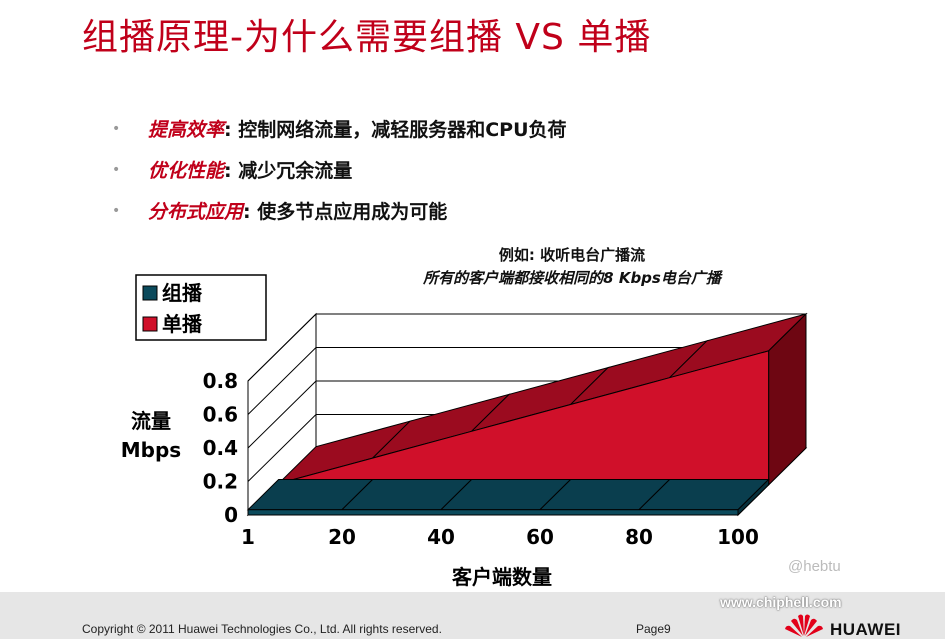 The height and width of the screenshot is (640, 945). I want to click on y-tick-label: 0.6, so click(220, 415).